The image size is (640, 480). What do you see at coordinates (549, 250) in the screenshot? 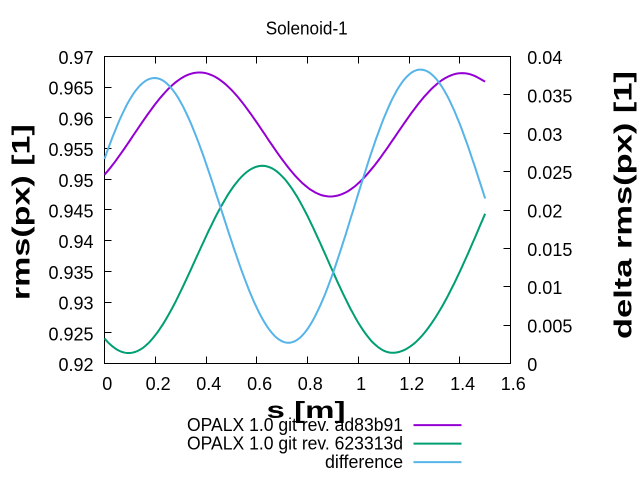
I see `svg-text: 0.015` at bounding box center [549, 250].